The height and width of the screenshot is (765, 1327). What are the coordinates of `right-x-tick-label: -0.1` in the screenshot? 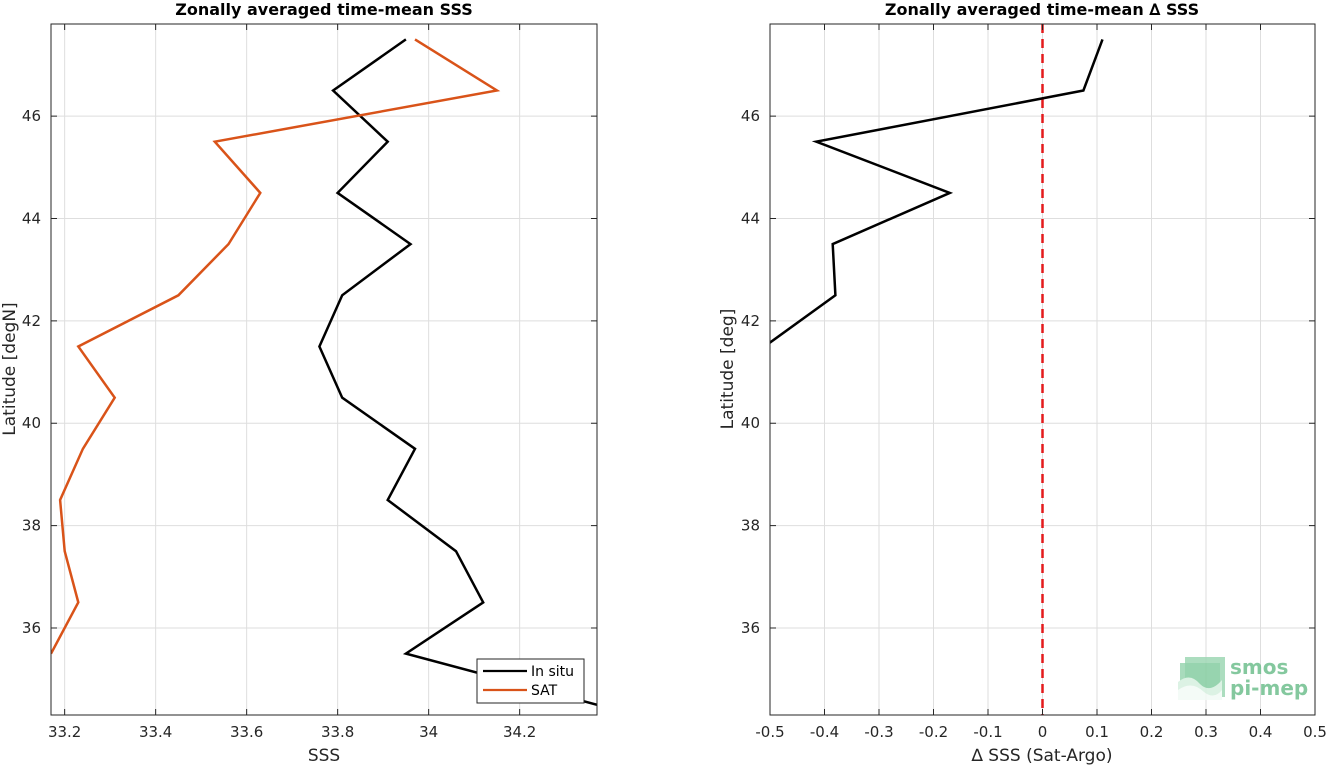 It's located at (987, 732).